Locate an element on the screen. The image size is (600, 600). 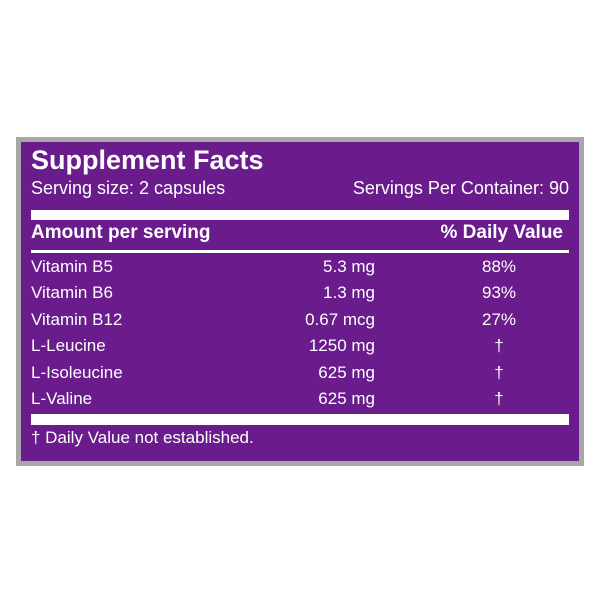
nutrient-daily-value: 93% is located at coordinates (499, 293).